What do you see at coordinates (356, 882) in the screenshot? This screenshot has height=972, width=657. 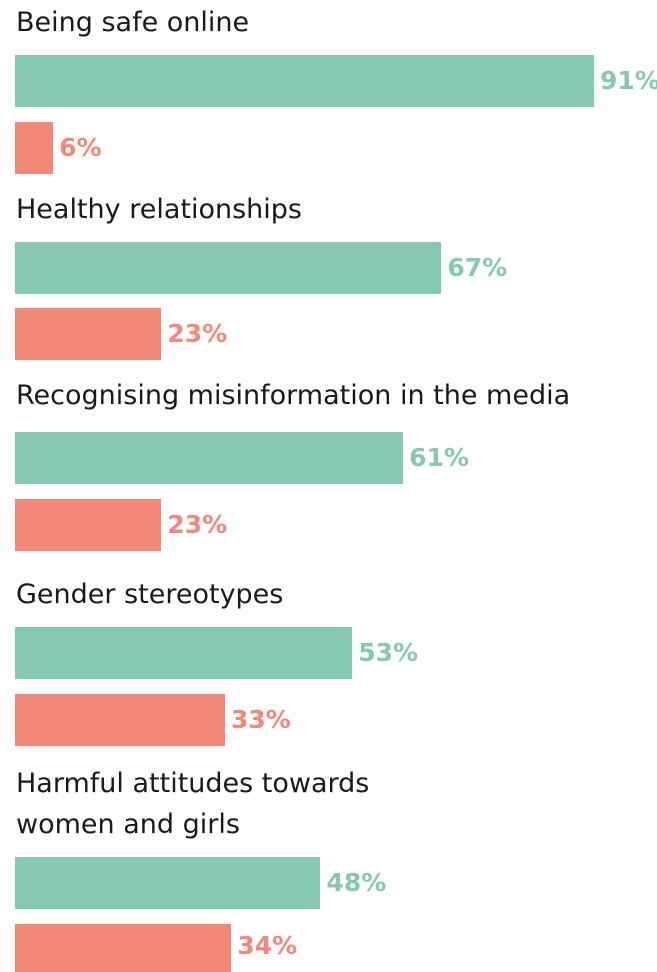 I see `value-label: 48%` at bounding box center [356, 882].